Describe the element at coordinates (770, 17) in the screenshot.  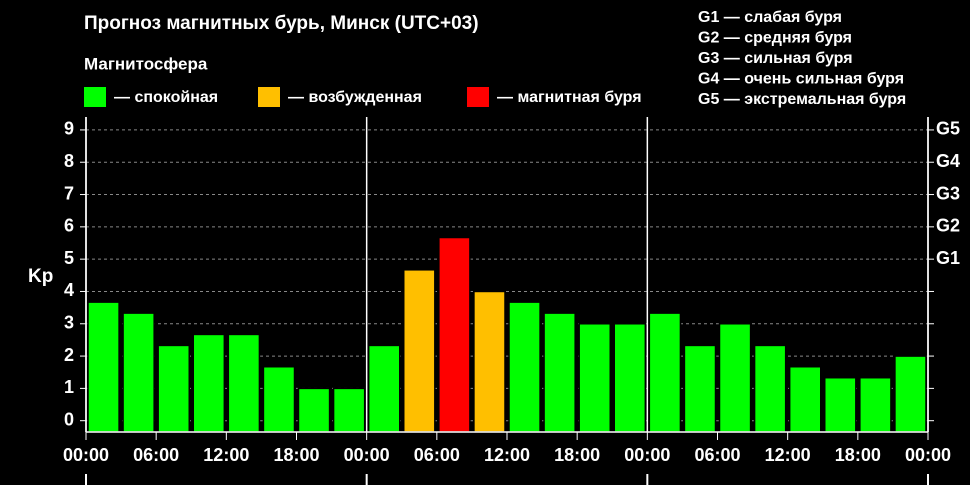
I see `scale-note: G1 — слабая буря` at that location.